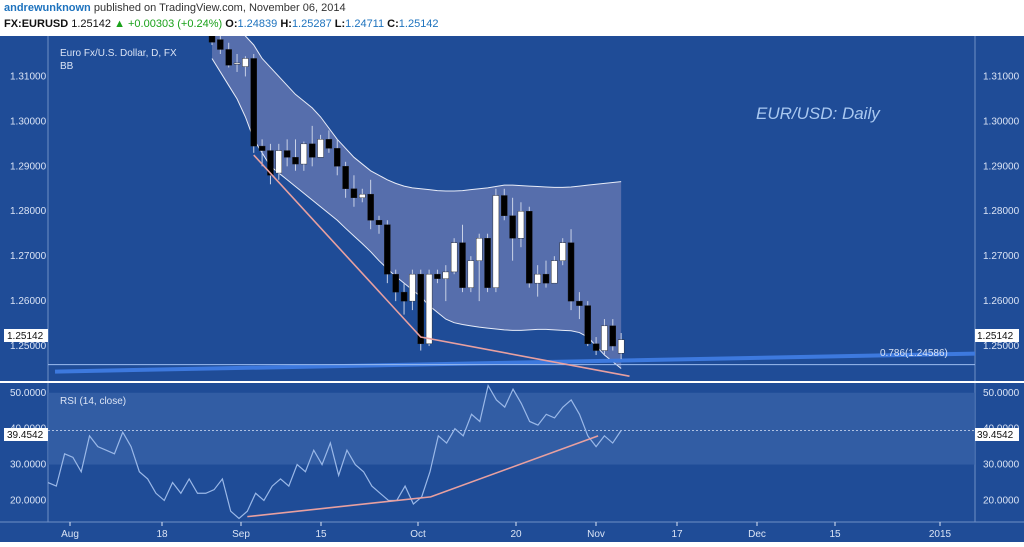 The image size is (1024, 547). Describe the element at coordinates (416, 103) in the screenshot. I see `bollinger-upper-line` at that location.